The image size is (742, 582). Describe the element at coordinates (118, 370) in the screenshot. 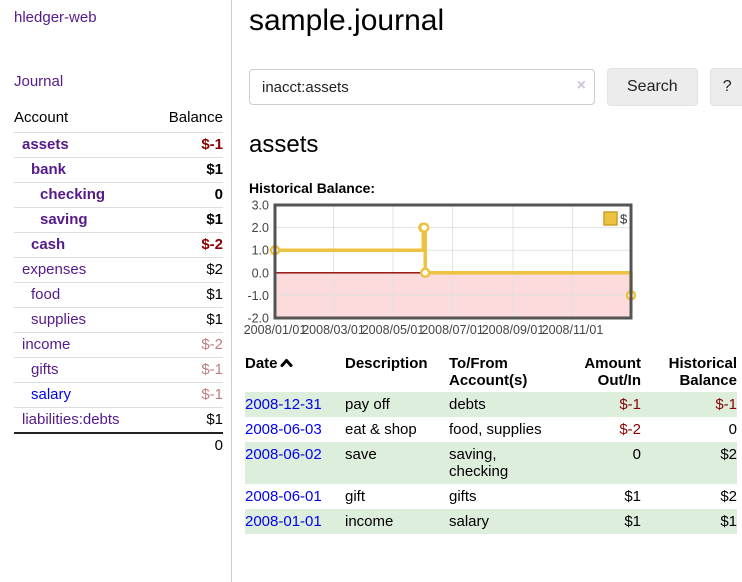

I see `account-row: gifts $-1` at that location.